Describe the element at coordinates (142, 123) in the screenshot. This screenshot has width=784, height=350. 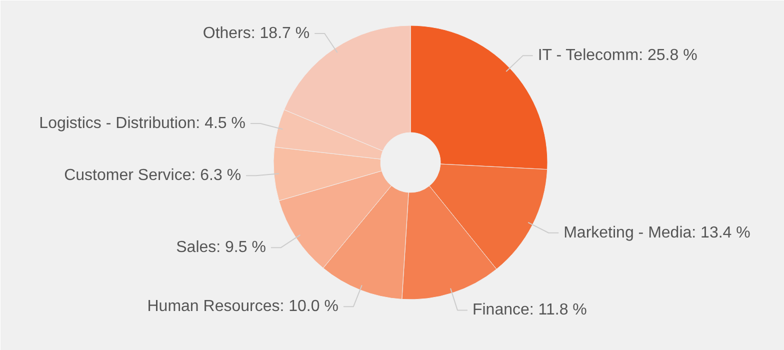
I see `slice-label: Logistics - Distribution: 4.5 %` at that location.